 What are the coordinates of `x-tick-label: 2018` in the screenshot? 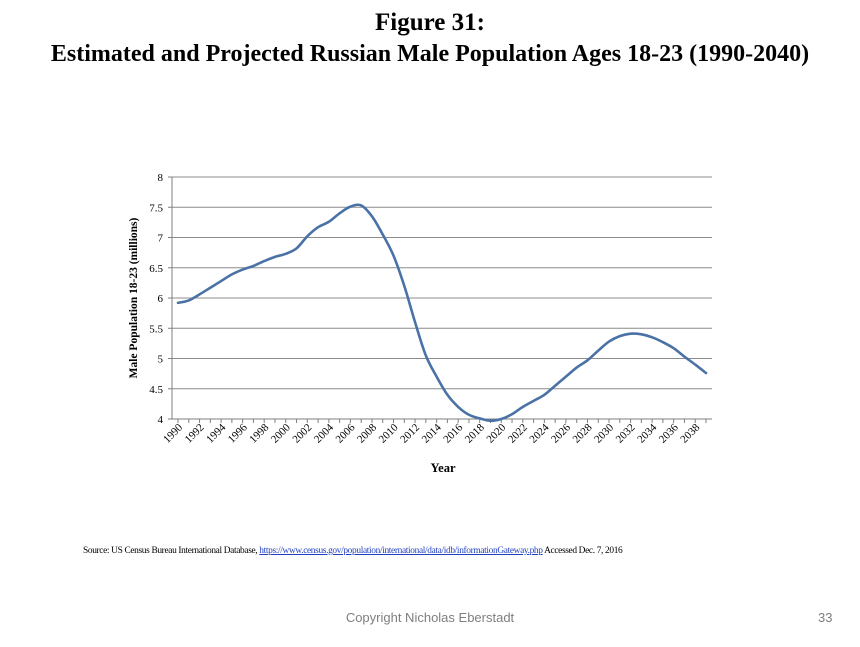 It's located at (475, 433).